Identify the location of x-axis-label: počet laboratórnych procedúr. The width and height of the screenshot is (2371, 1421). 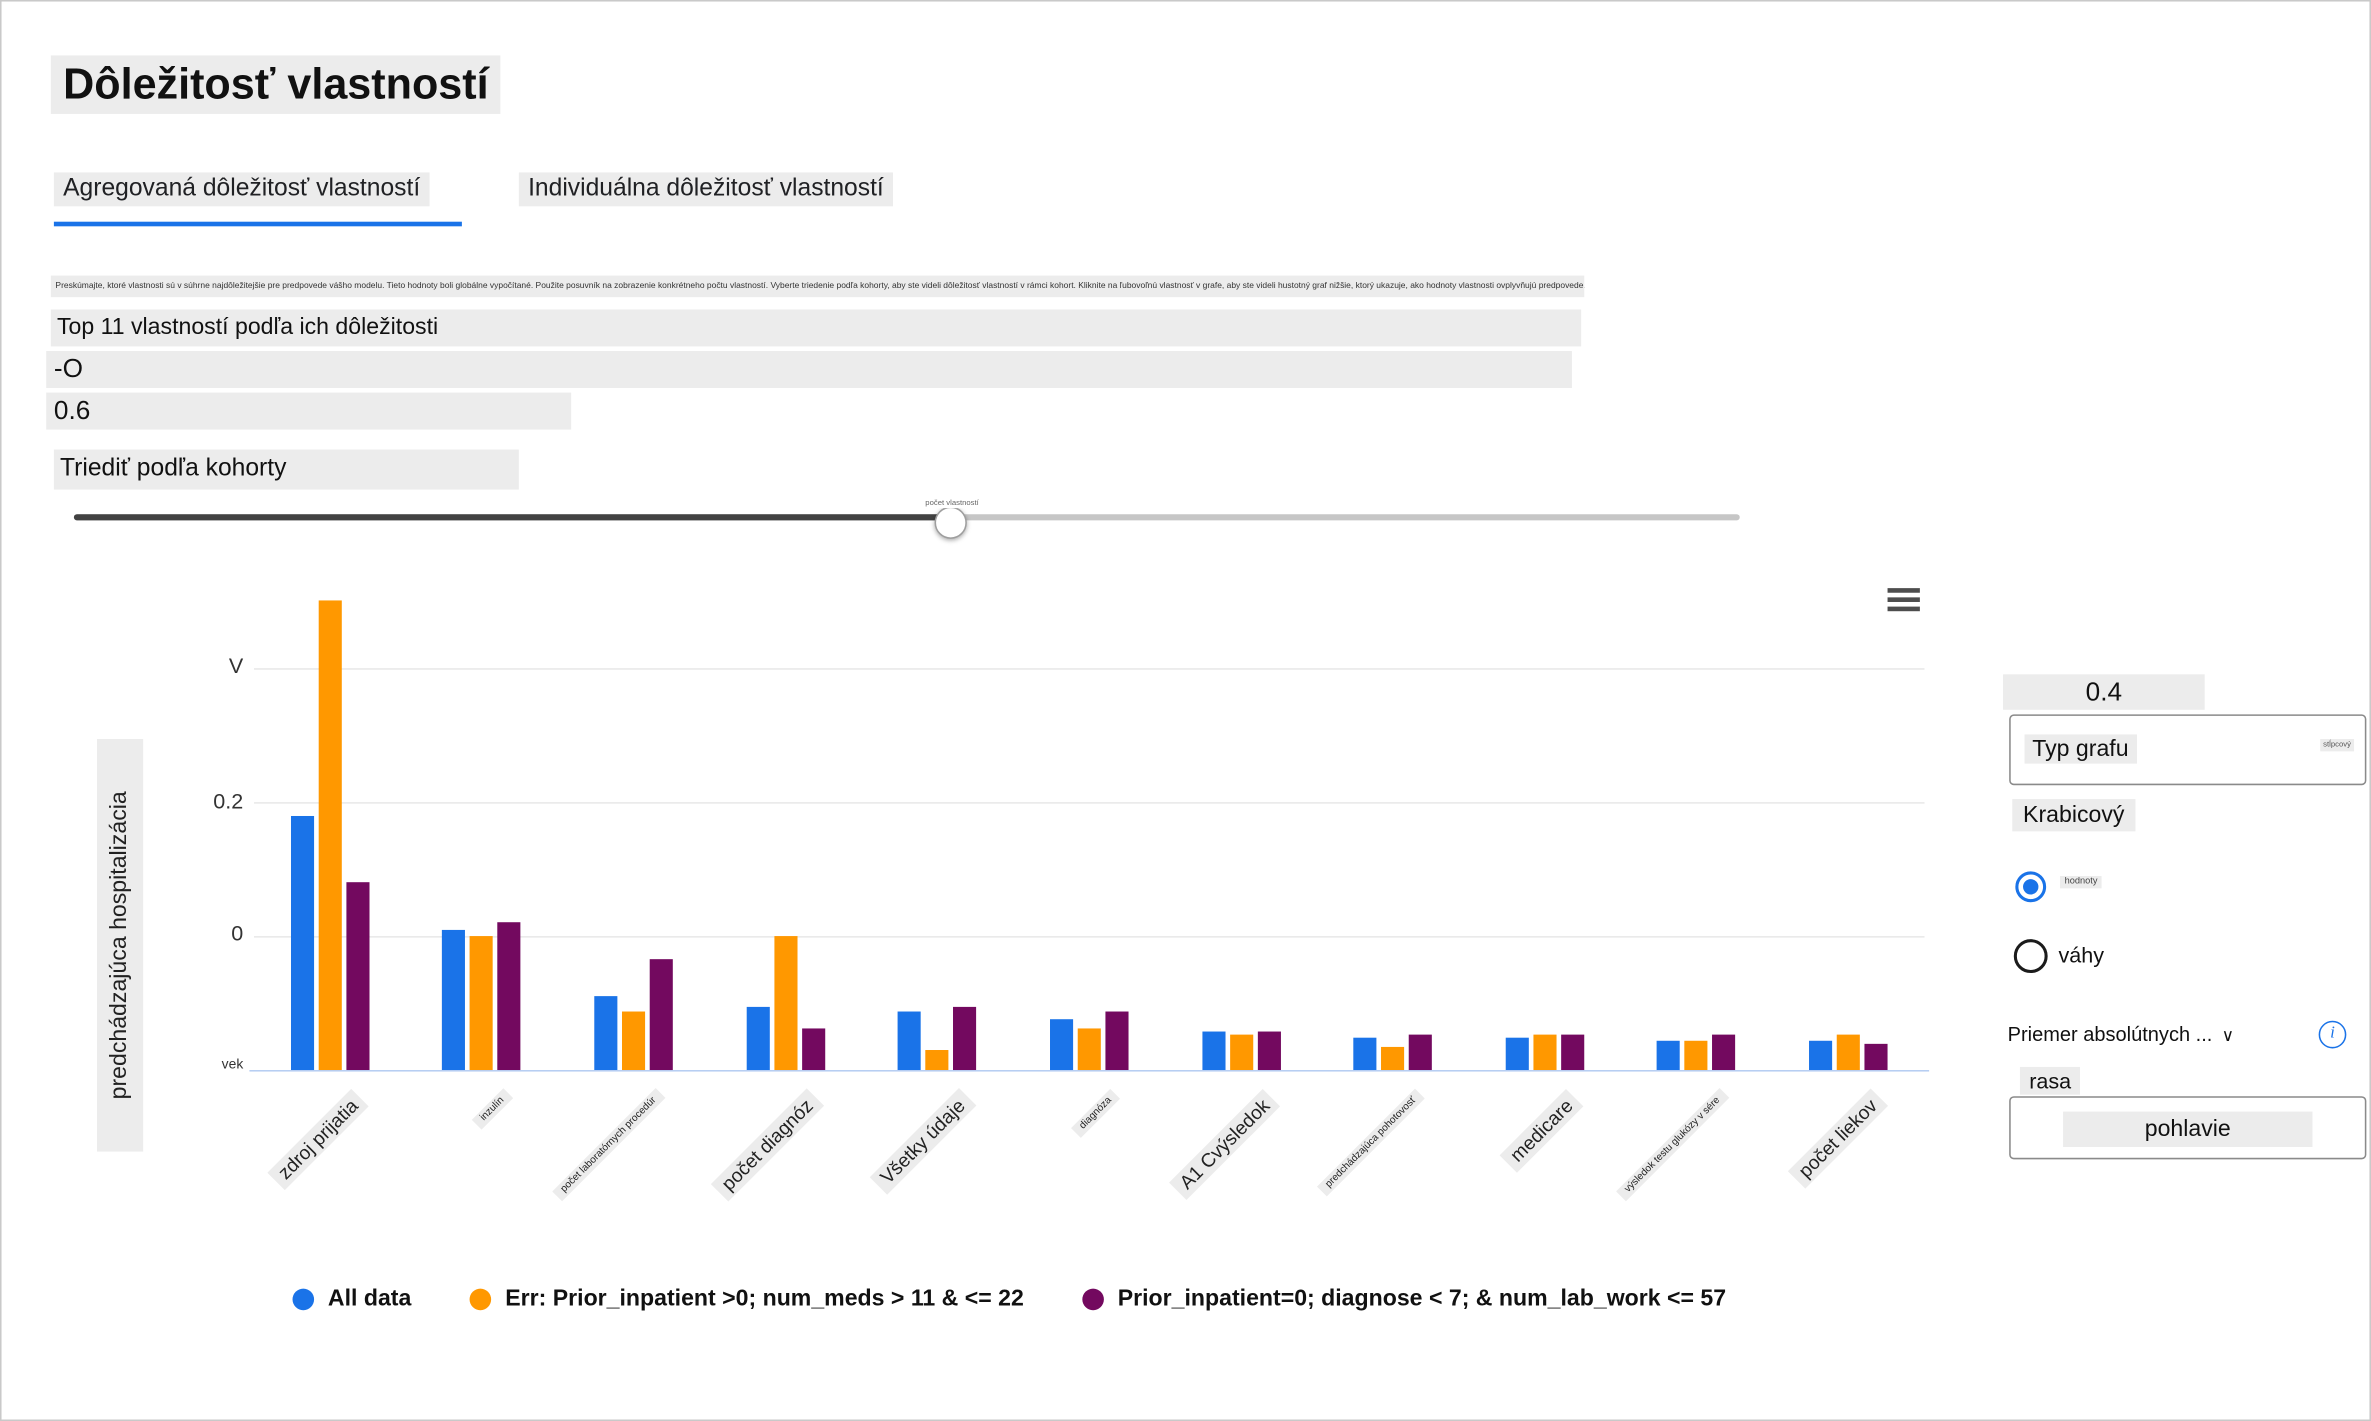
(609, 1145).